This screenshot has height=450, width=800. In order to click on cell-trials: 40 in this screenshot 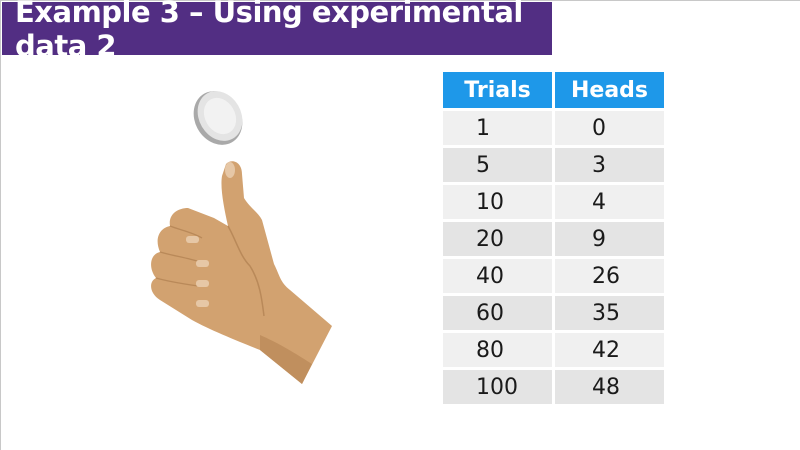, I will do `click(497, 276)`.